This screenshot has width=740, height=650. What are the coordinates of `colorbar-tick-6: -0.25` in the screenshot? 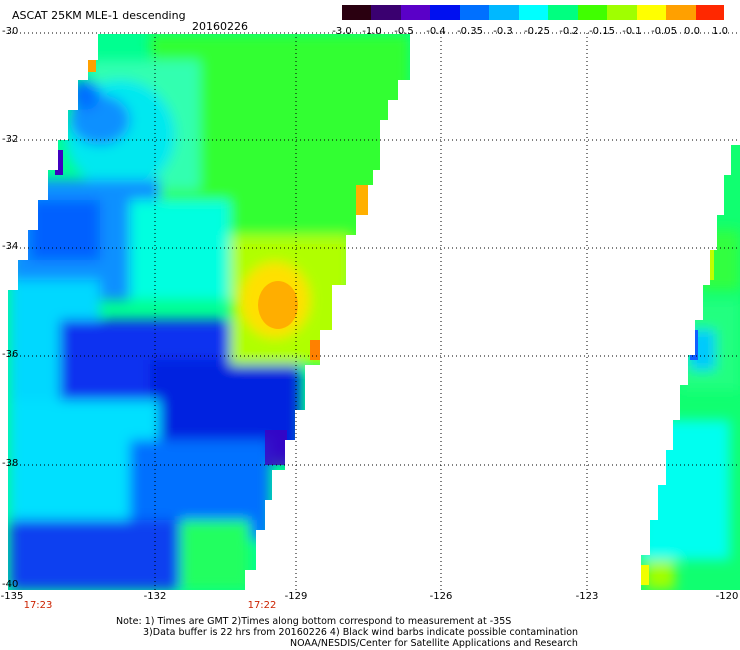 It's located at (537, 31).